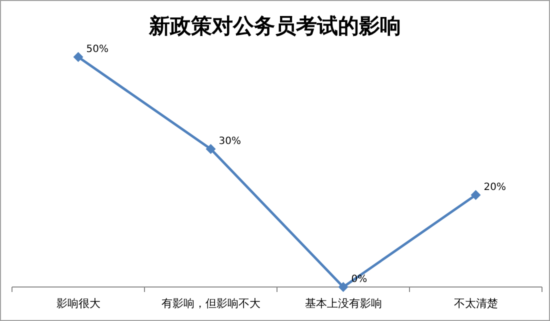  I want to click on x-tick-label: 影响很大, so click(78, 303).